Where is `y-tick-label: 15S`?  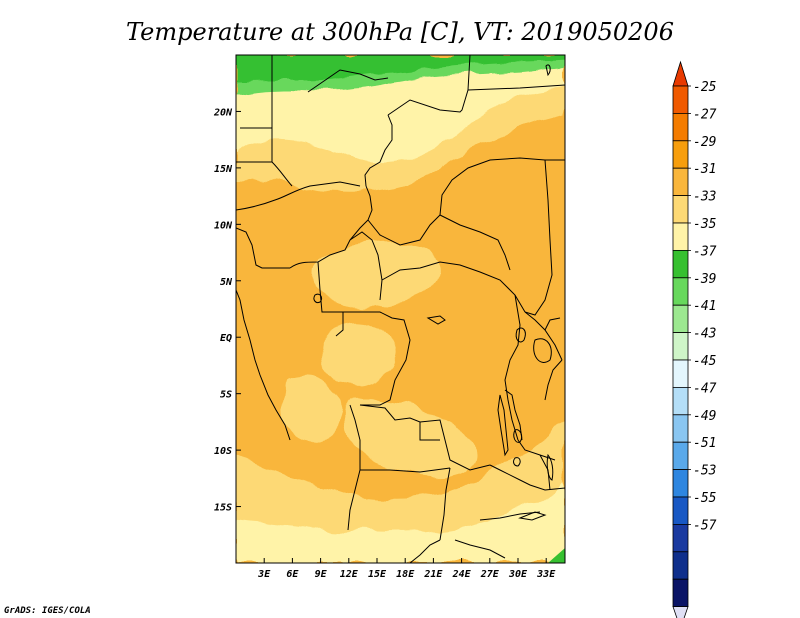
y-tick-label: 15S is located at coordinates (223, 508).